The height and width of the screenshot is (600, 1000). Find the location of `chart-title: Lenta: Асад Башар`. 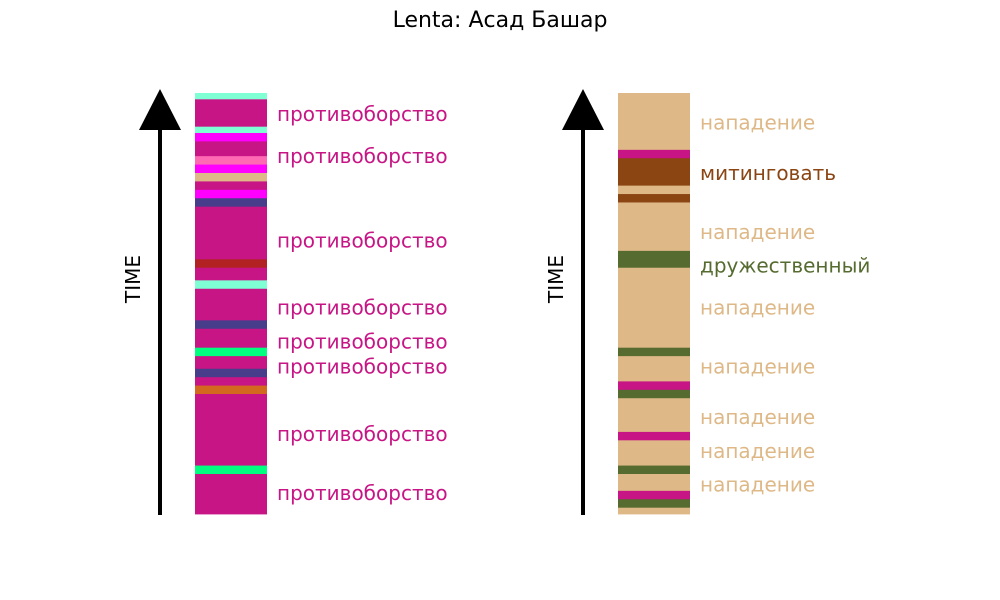

chart-title: Lenta: Асад Башар is located at coordinates (500, 20).